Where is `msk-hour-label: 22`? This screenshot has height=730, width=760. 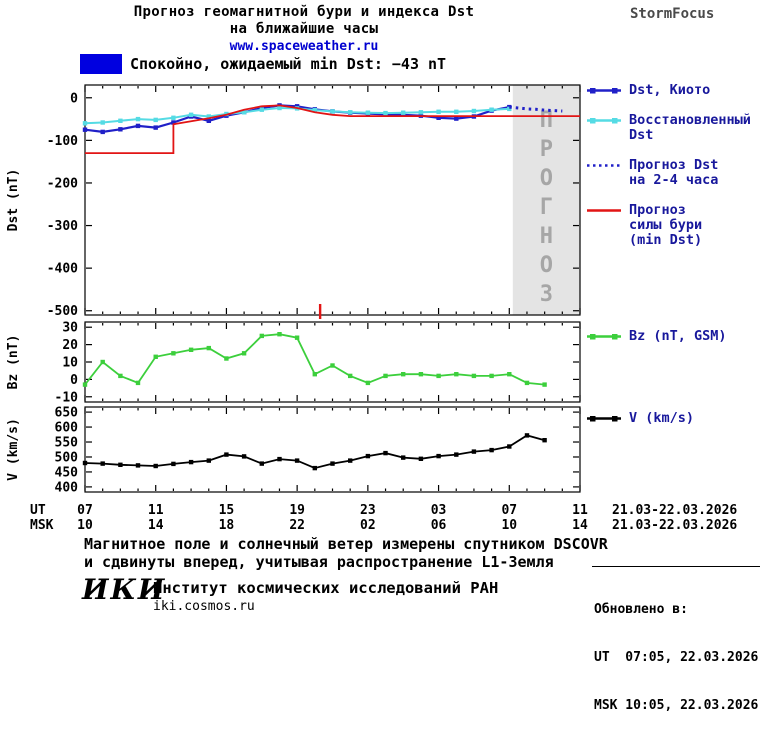 msk-hour-label: 22 is located at coordinates (297, 525).